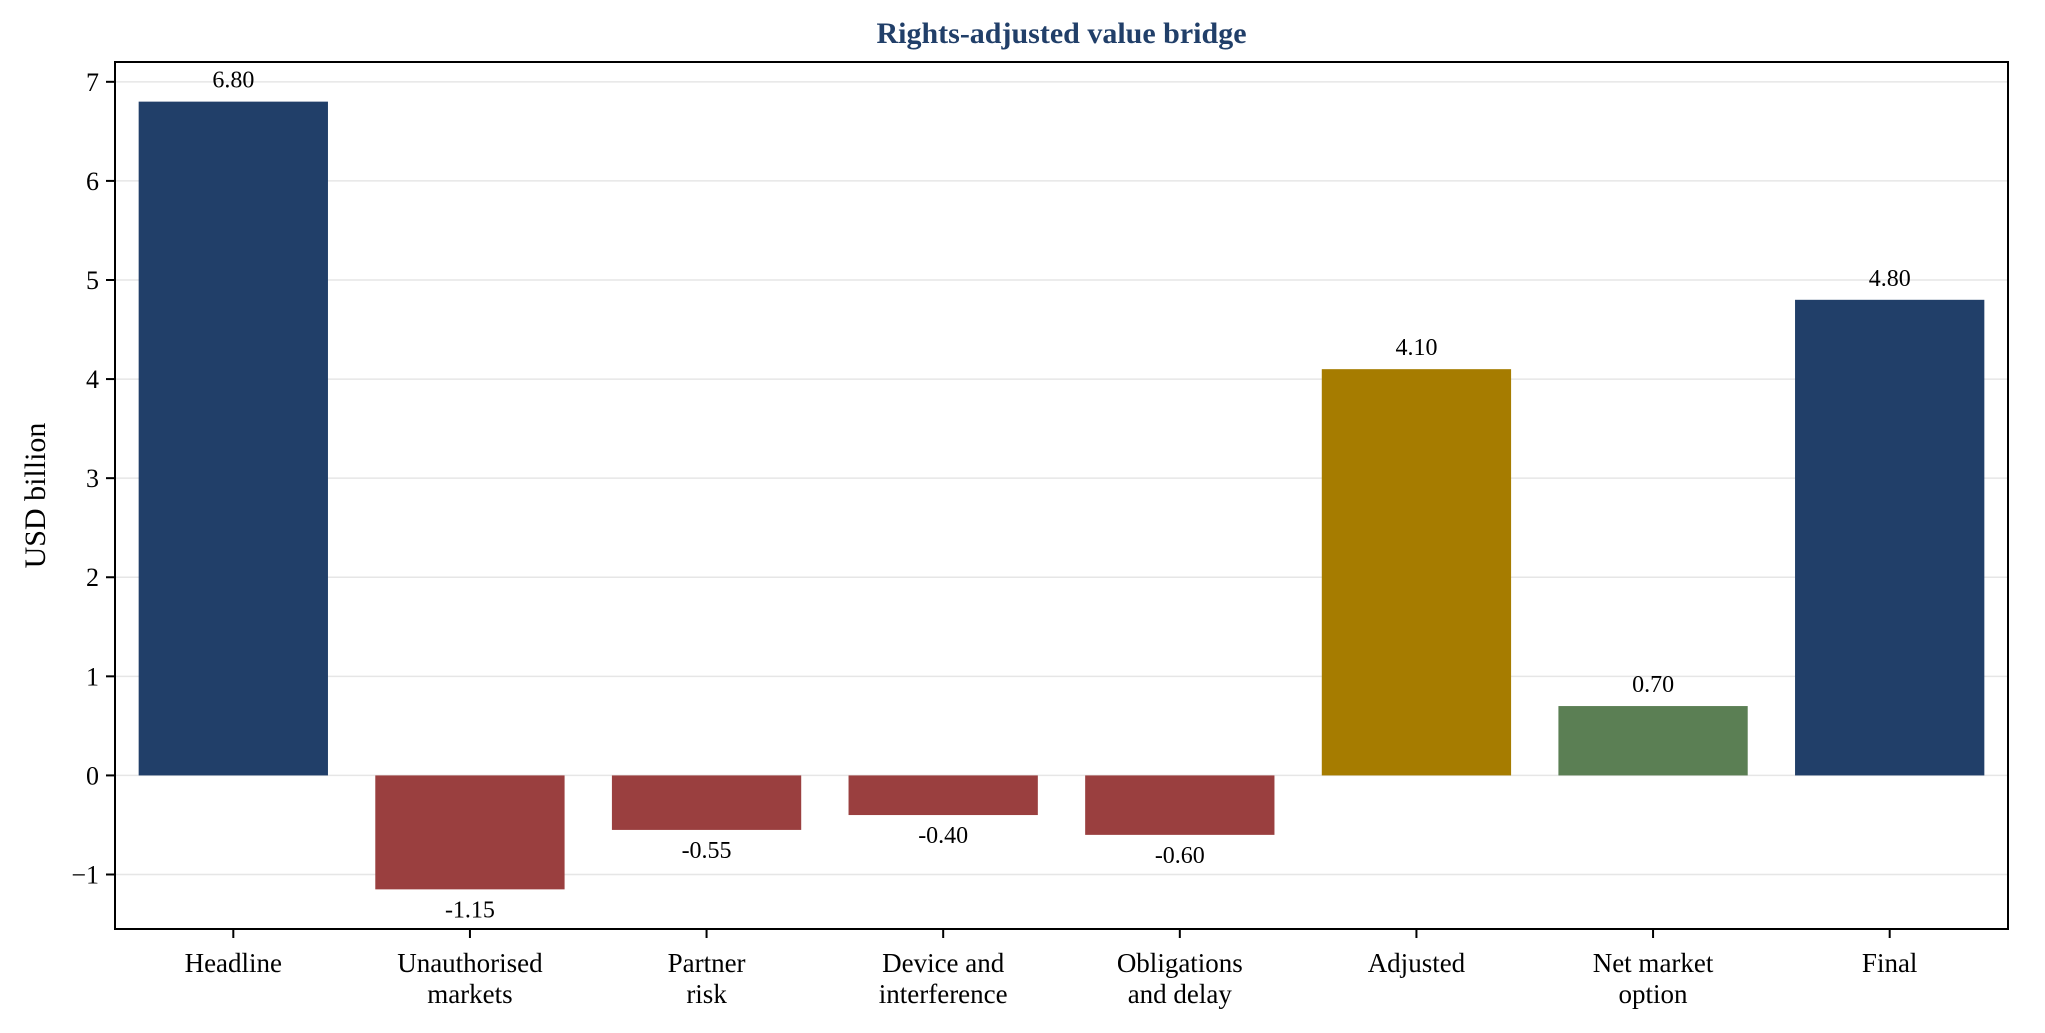  Describe the element at coordinates (85, 875) in the screenshot. I see `y-tick-label: −1` at that location.